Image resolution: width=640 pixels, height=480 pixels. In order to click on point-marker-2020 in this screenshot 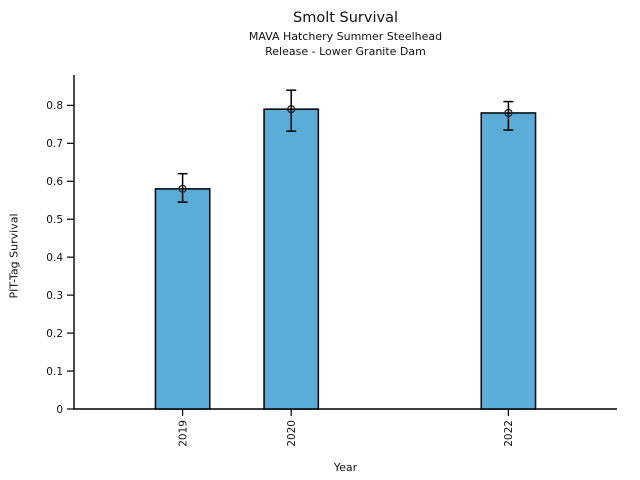, I will do `click(291, 109)`.